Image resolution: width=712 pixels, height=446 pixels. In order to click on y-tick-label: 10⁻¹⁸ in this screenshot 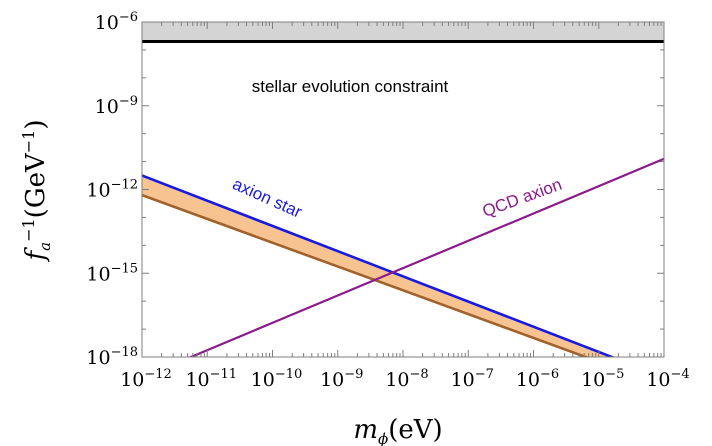, I will do `click(112, 357)`.